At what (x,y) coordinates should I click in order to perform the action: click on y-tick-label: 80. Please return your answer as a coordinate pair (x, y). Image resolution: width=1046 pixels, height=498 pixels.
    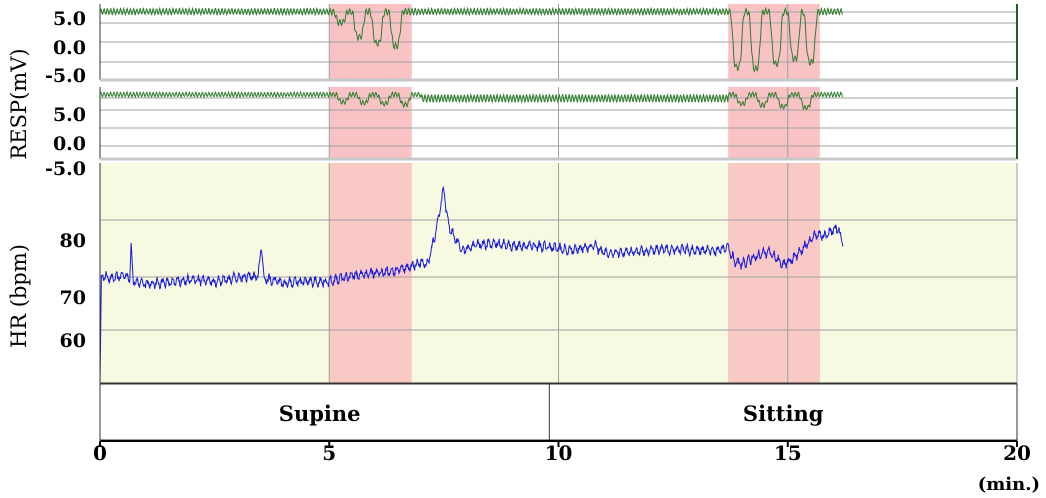
    Looking at the image, I should click on (73, 241).